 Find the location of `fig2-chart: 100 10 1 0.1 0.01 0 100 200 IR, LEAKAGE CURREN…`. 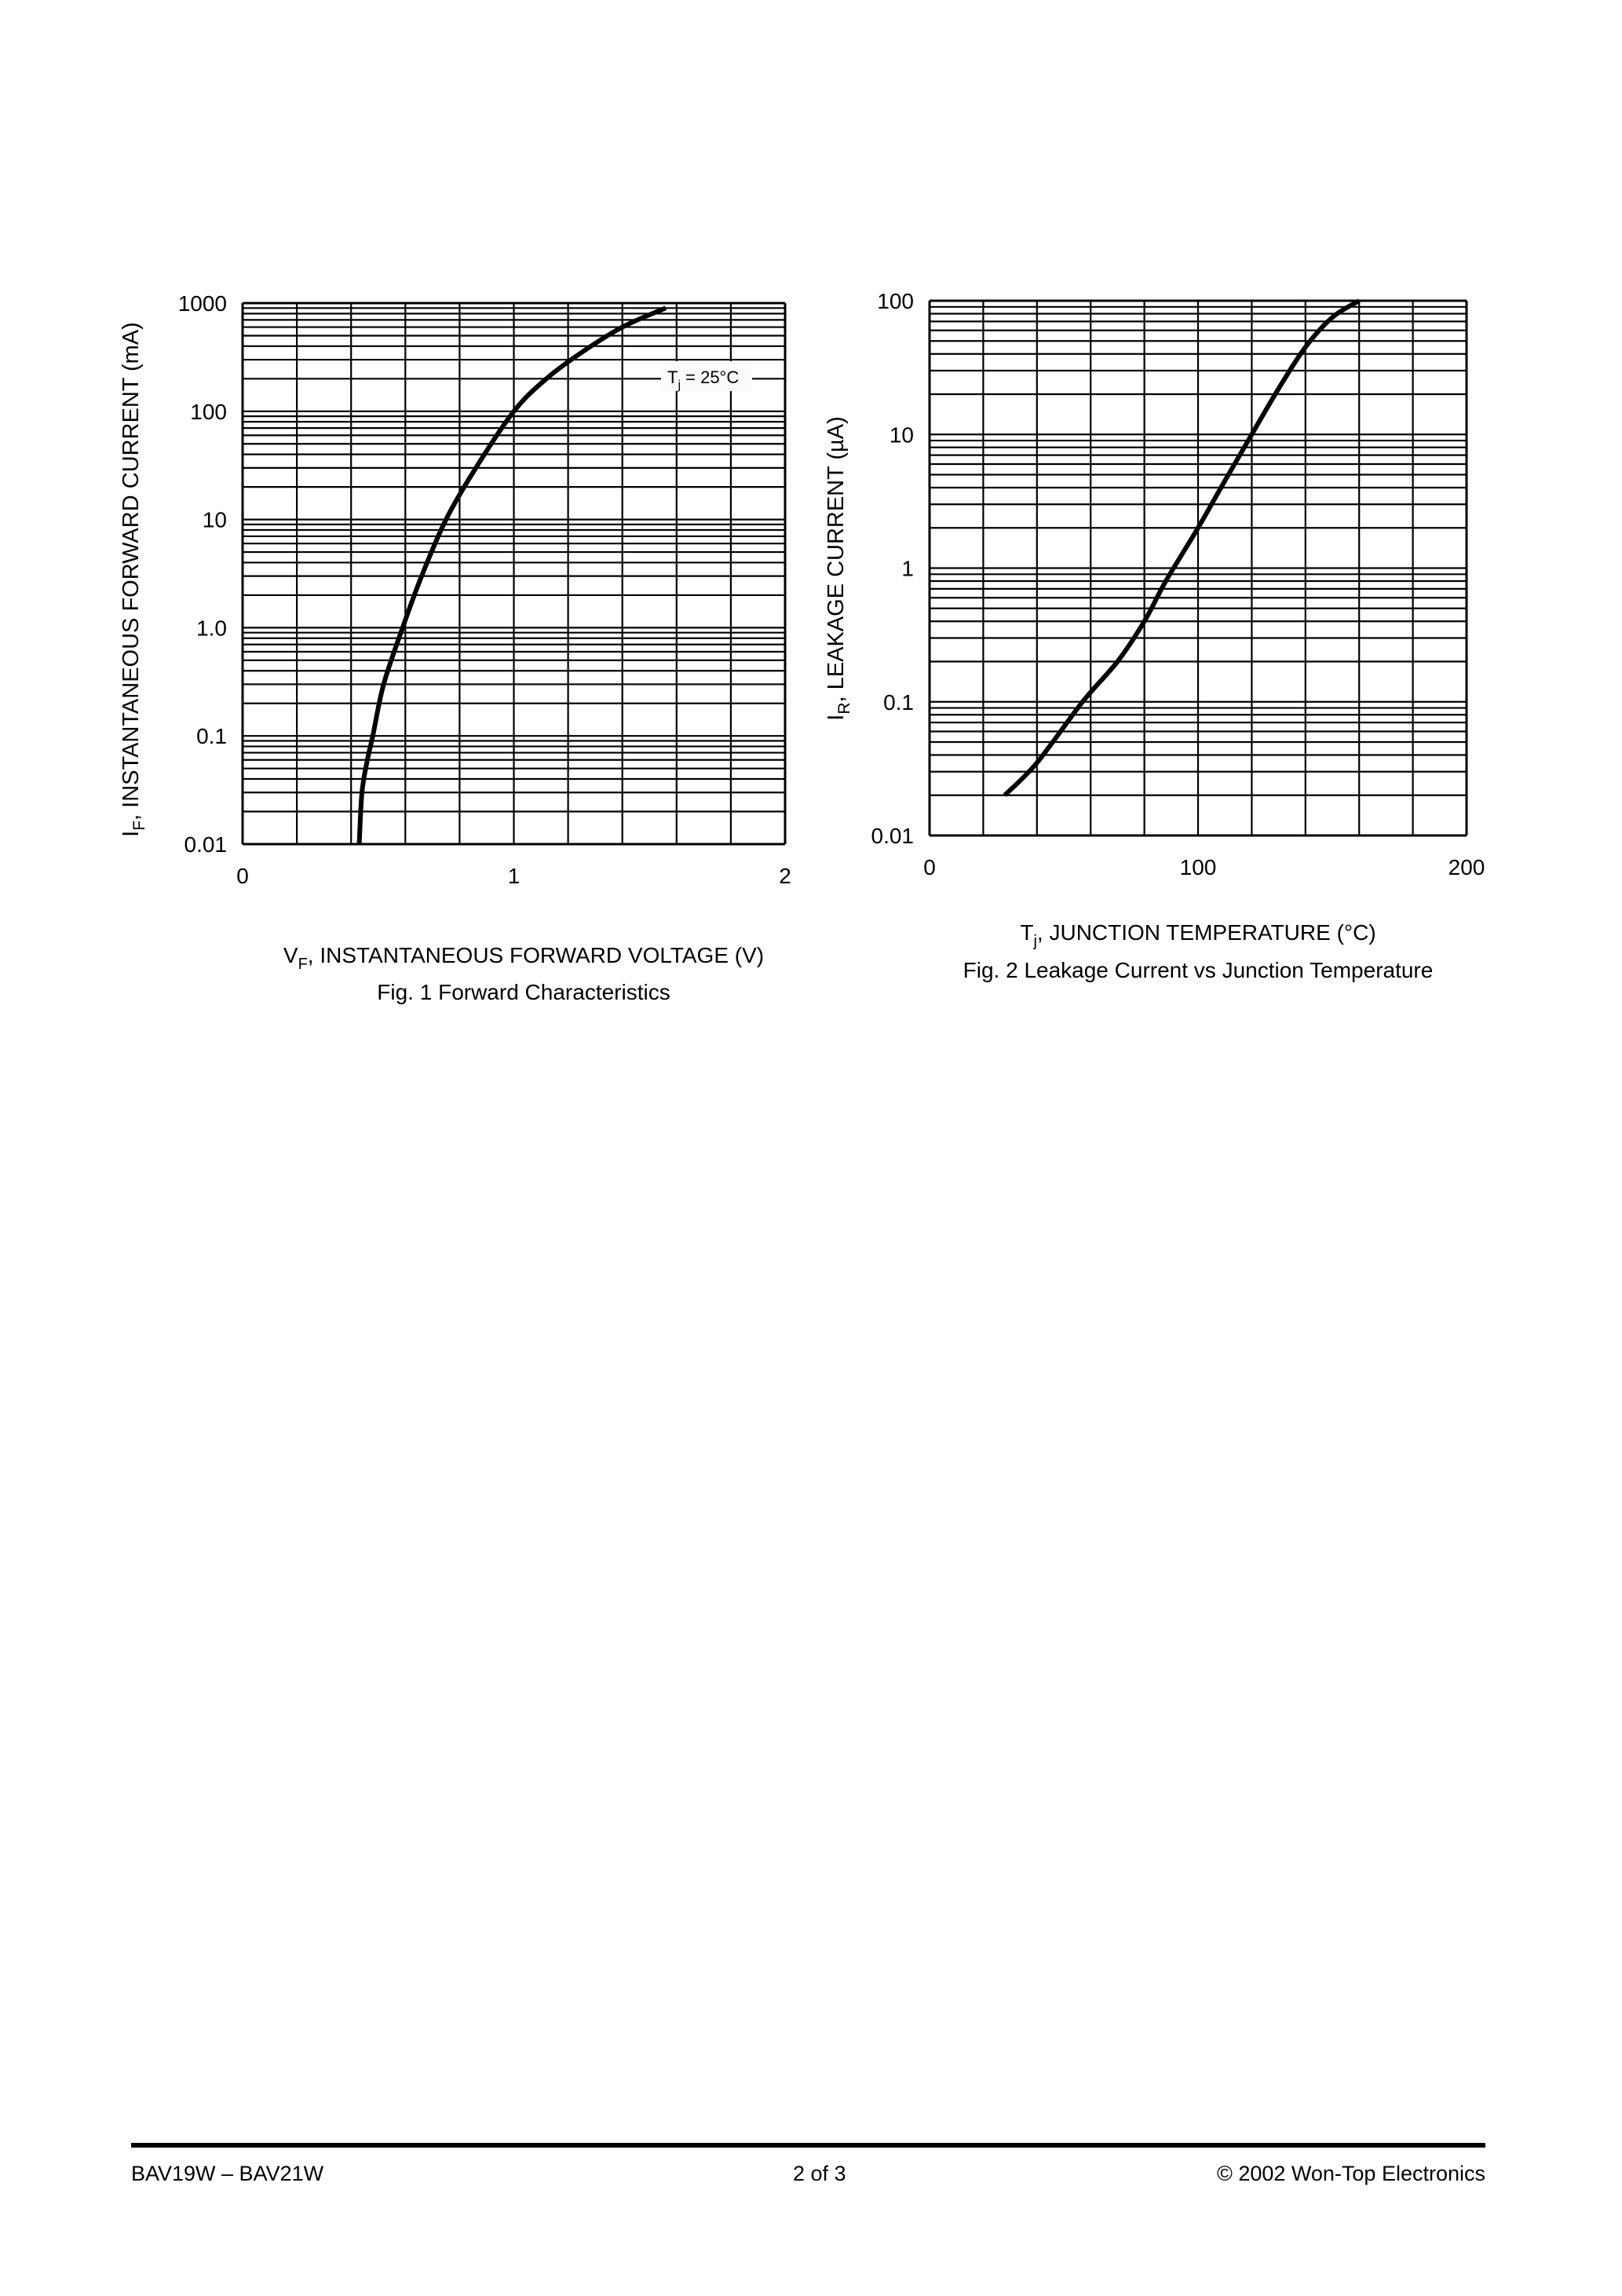

fig2-chart: 100 10 1 0.1 0.01 0 100 200 IR, LEAKAGE CURREN… is located at coordinates (1154, 636).